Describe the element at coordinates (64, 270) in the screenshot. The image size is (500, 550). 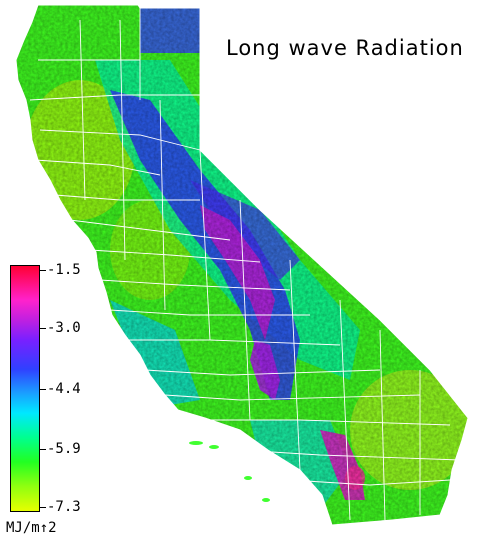
I see `colorbar-tick-label: -1.5` at that location.